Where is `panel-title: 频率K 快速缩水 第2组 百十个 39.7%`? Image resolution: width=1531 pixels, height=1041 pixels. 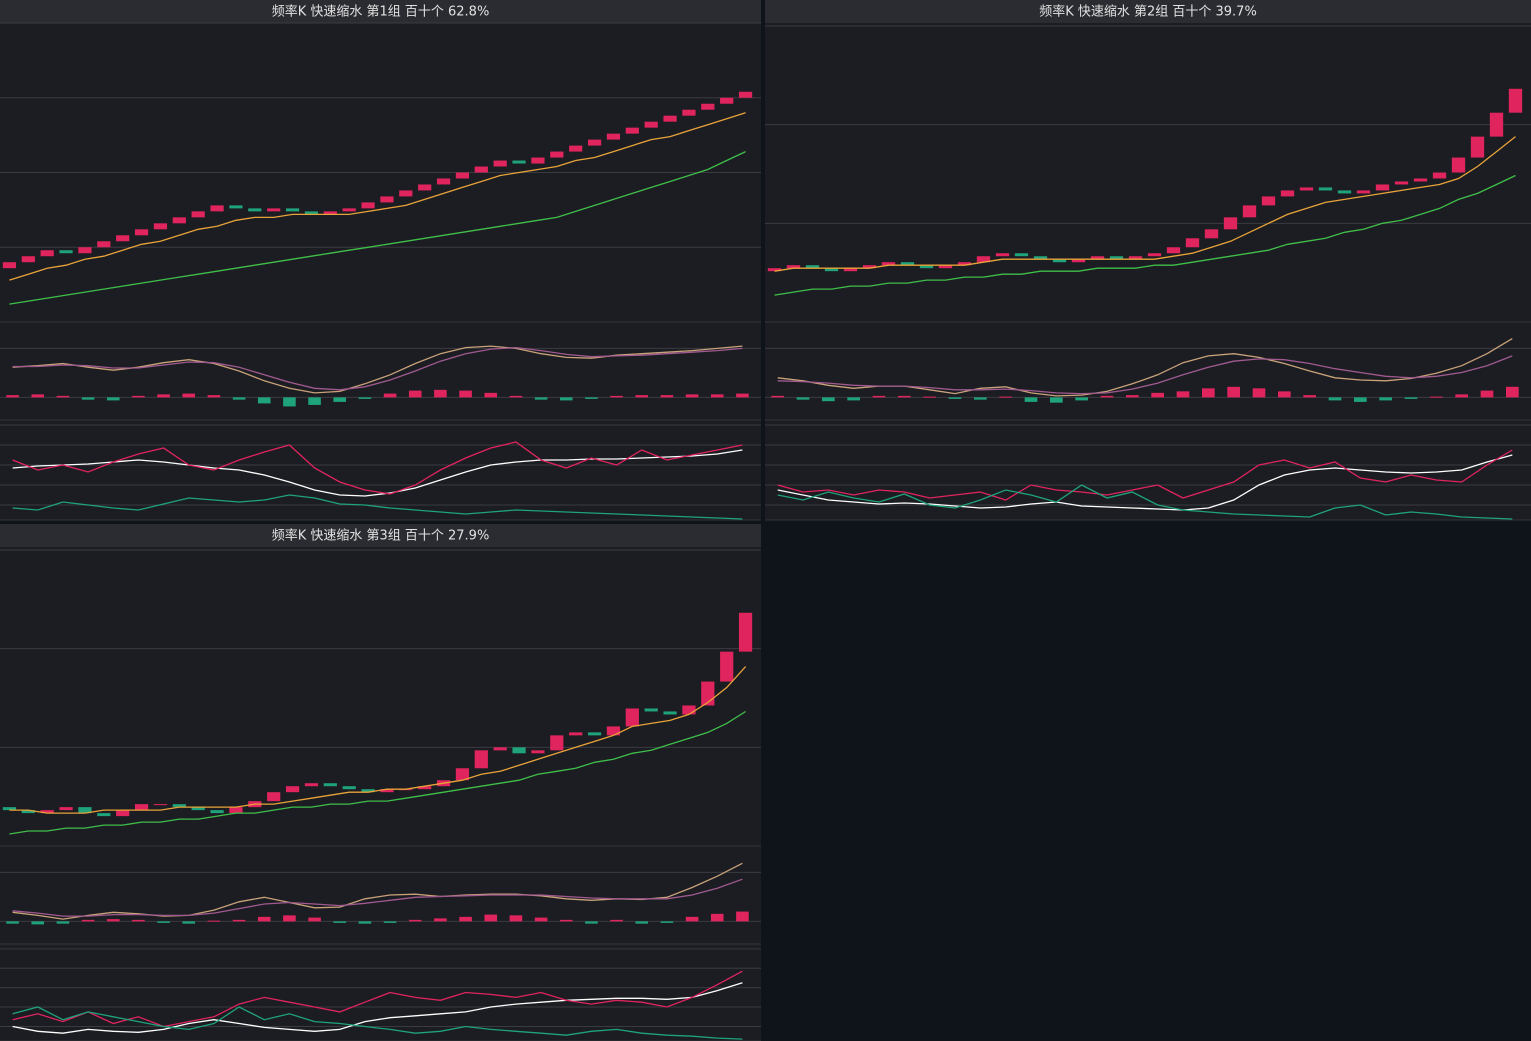 panel-title: 频率K 快速缩水 第2组 百十个 39.7% is located at coordinates (1148, 12).